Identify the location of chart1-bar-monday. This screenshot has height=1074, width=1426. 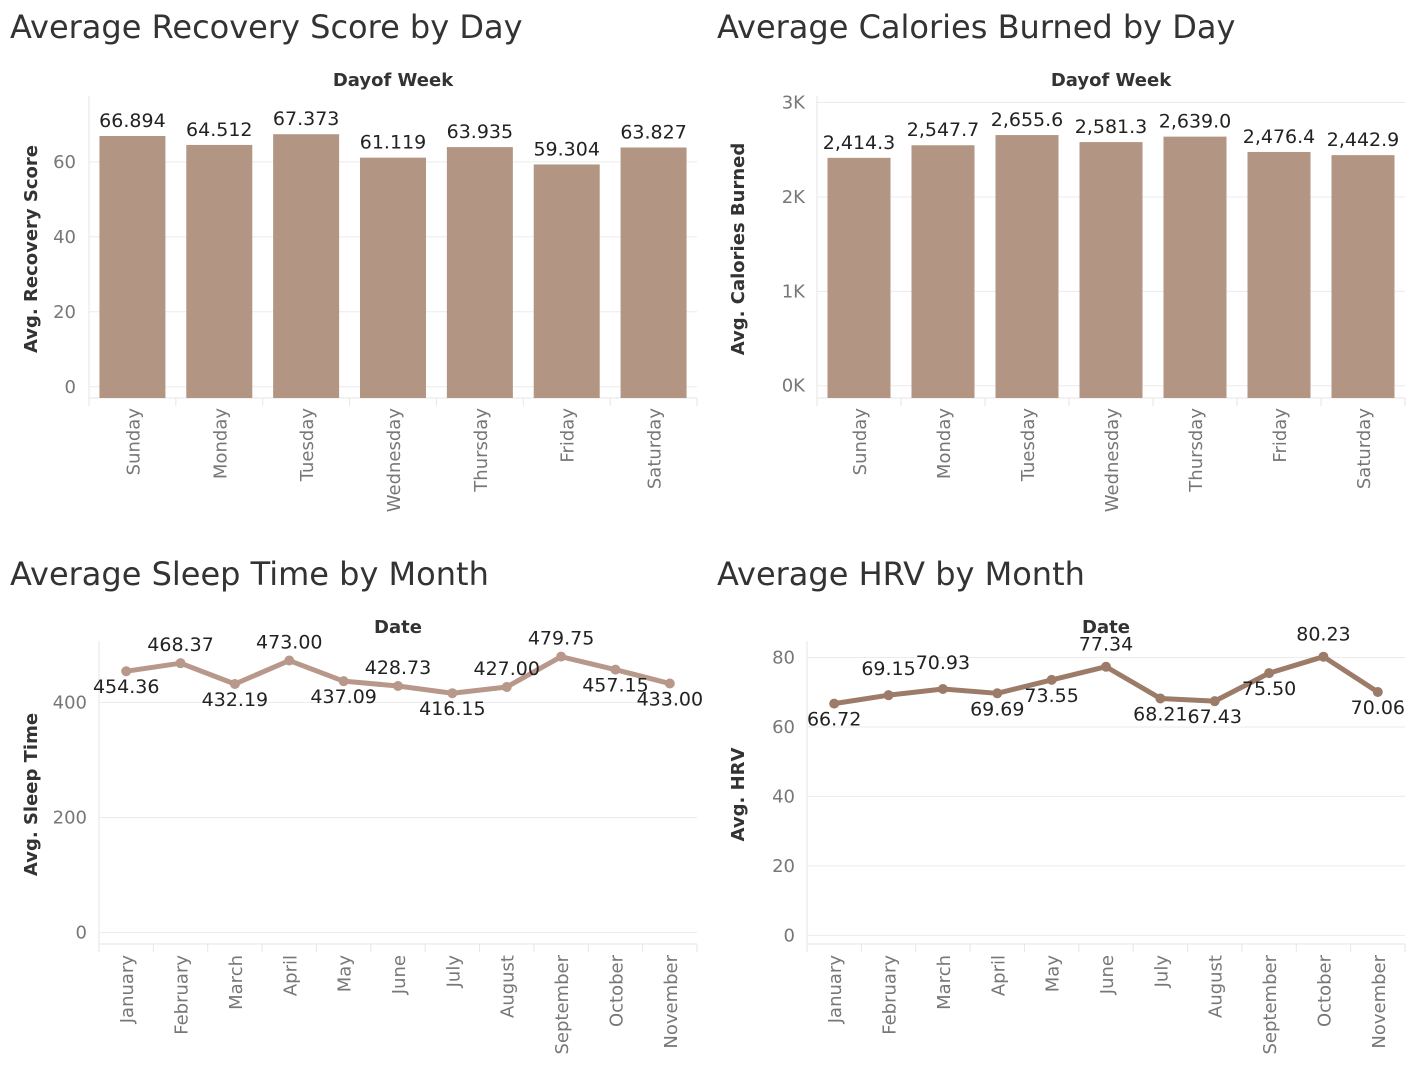
(219, 271).